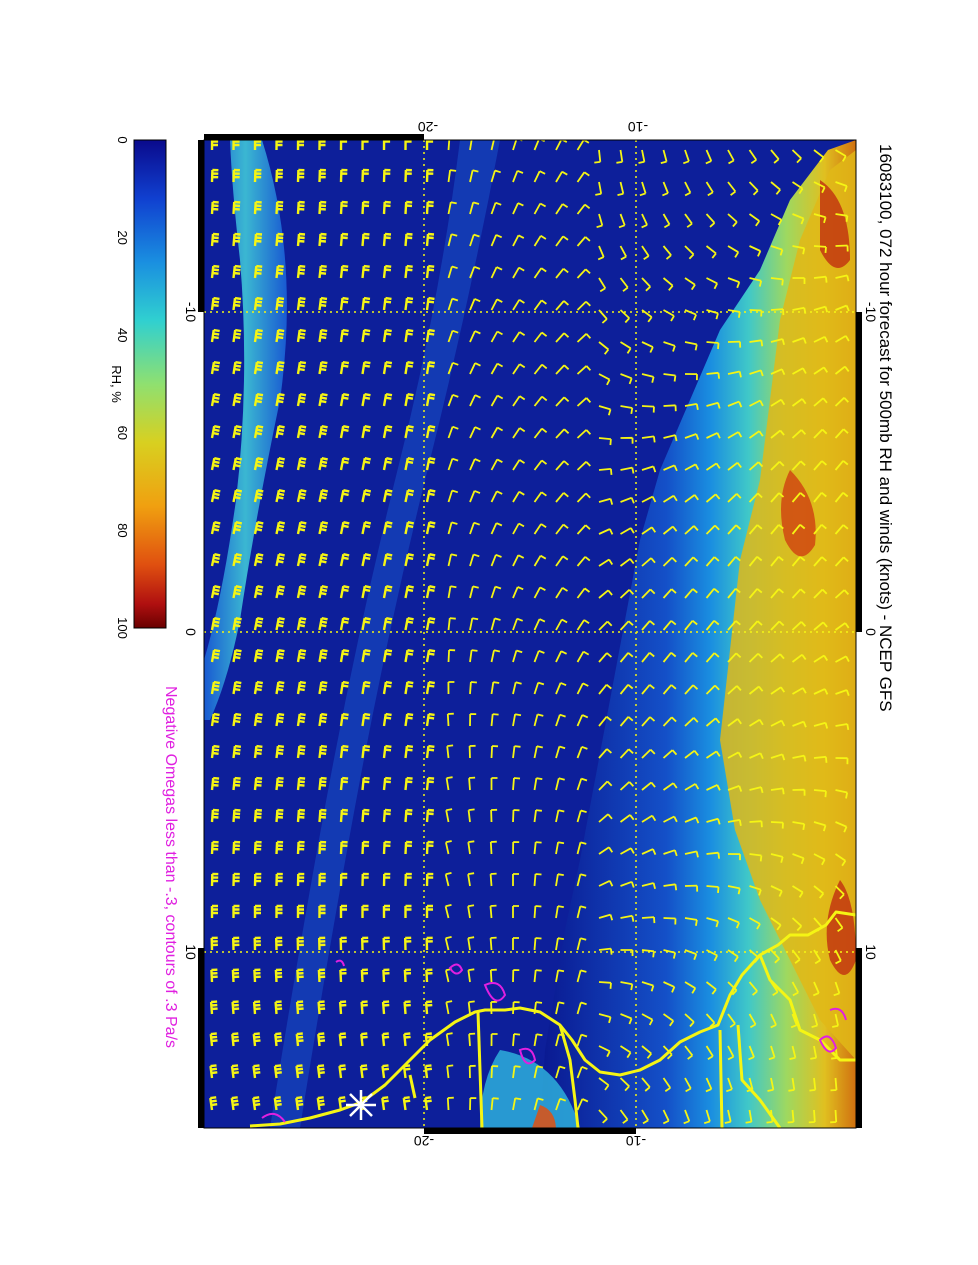 The width and height of the screenshot is (978, 1265). I want to click on coastline-africa, so click(552, 1019).